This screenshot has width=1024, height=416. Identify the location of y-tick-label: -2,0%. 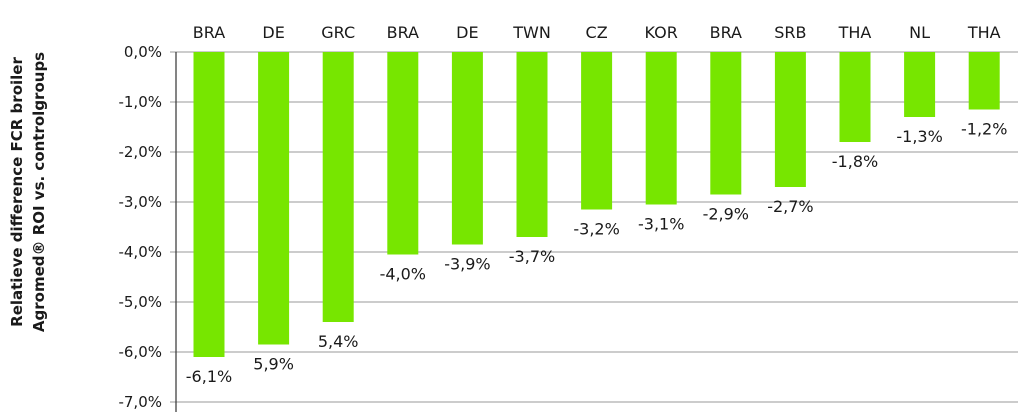
(140, 152).